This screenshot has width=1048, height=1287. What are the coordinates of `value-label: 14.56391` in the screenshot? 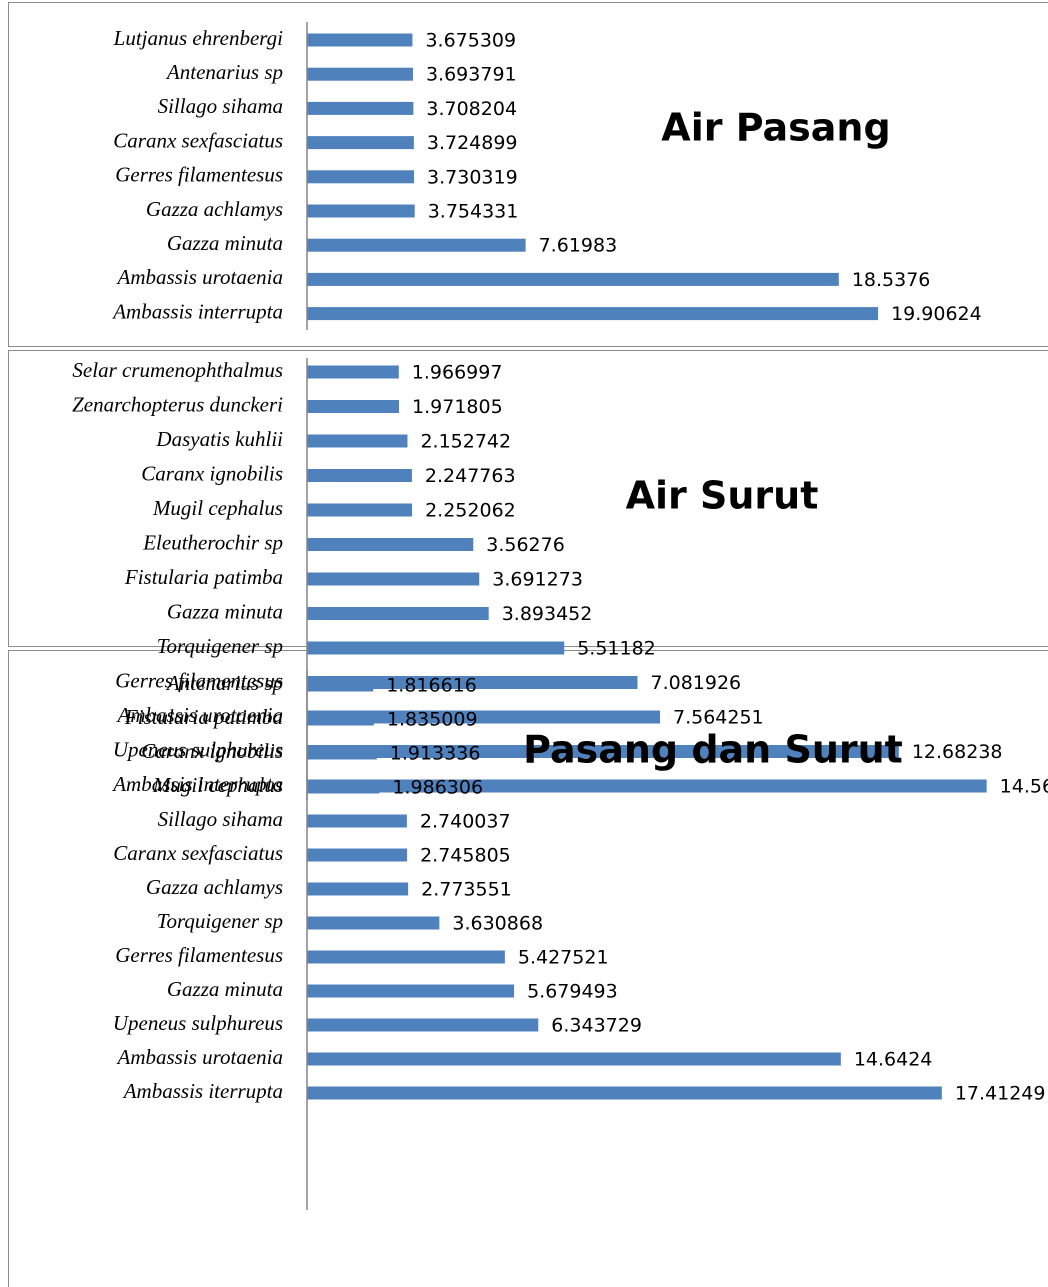 It's located at (1024, 787).